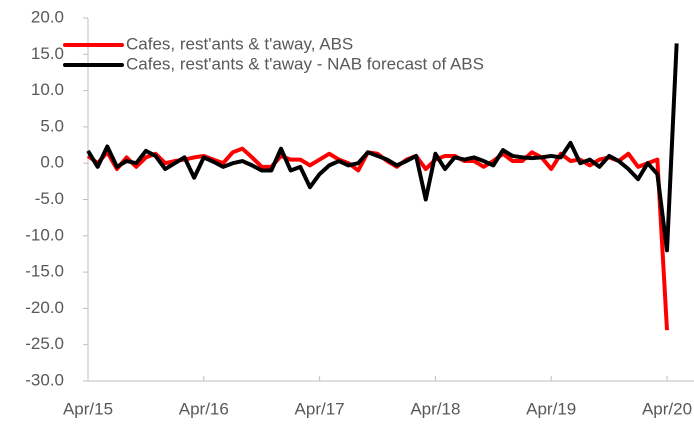 This screenshot has width=694, height=427. Describe the element at coordinates (44, 234) in the screenshot. I see `y-tick-label: -10.0` at that location.